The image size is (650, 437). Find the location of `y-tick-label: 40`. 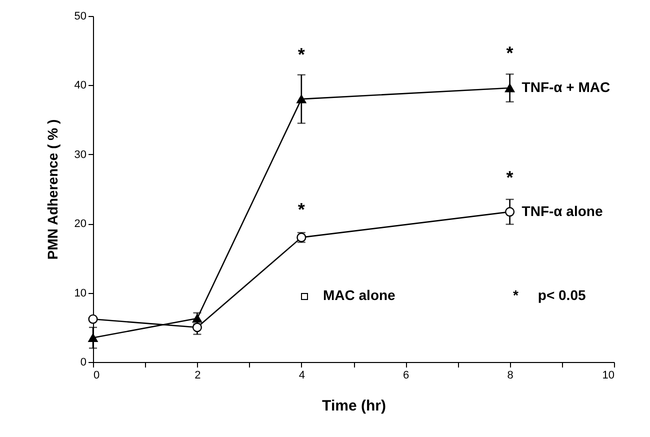

y-tick-label: 40 is located at coordinates (80, 86).